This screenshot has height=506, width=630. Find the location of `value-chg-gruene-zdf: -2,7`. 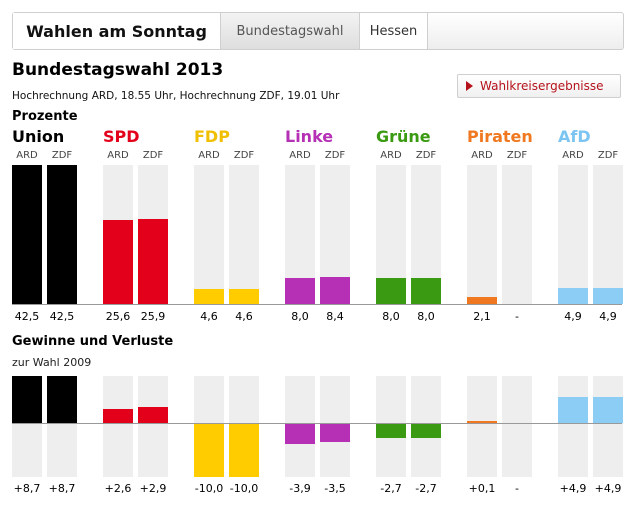

value-chg-gruene-zdf: -2,7 is located at coordinates (426, 488).